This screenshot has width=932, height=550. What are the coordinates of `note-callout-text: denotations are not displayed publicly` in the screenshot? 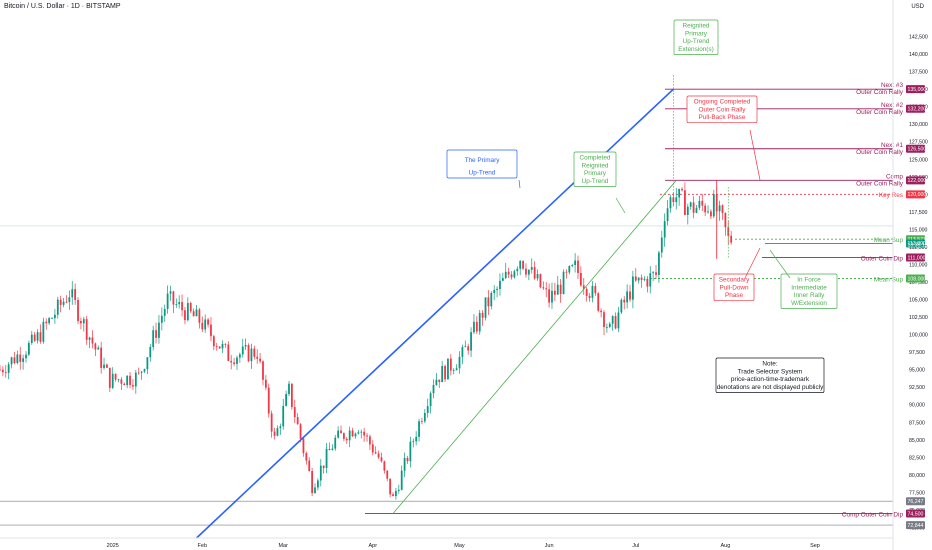 It's located at (770, 387).